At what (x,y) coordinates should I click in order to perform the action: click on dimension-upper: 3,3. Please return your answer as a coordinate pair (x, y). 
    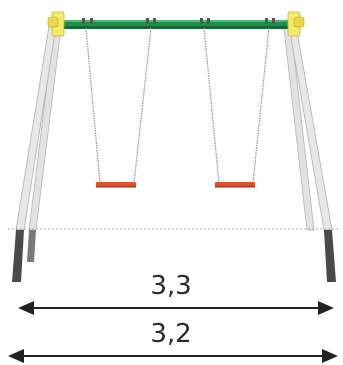
    Looking at the image, I should click on (176, 293).